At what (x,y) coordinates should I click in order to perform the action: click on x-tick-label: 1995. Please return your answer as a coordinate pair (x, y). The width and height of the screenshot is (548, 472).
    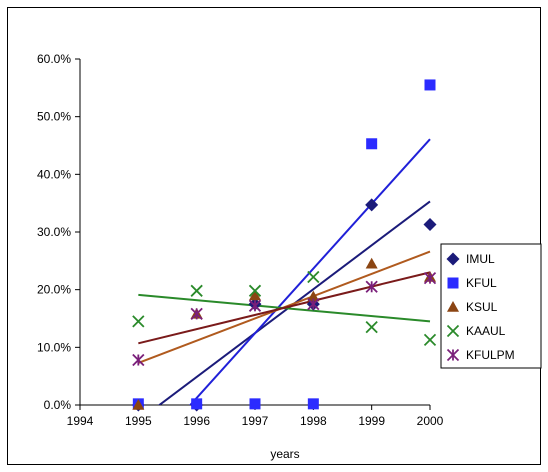
    Looking at the image, I should click on (138, 421).